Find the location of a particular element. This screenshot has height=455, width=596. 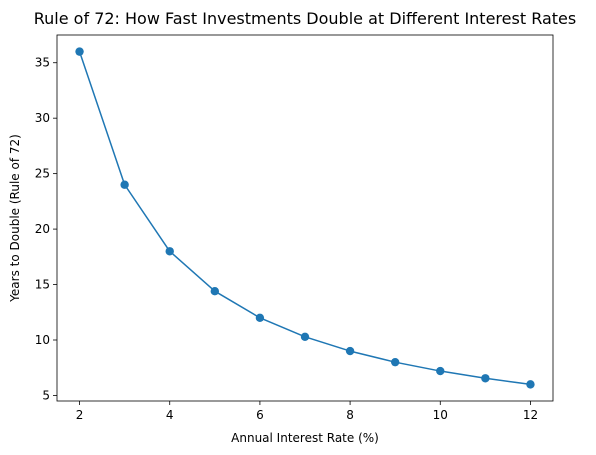

y-tick-label: 15 is located at coordinates (42, 285).